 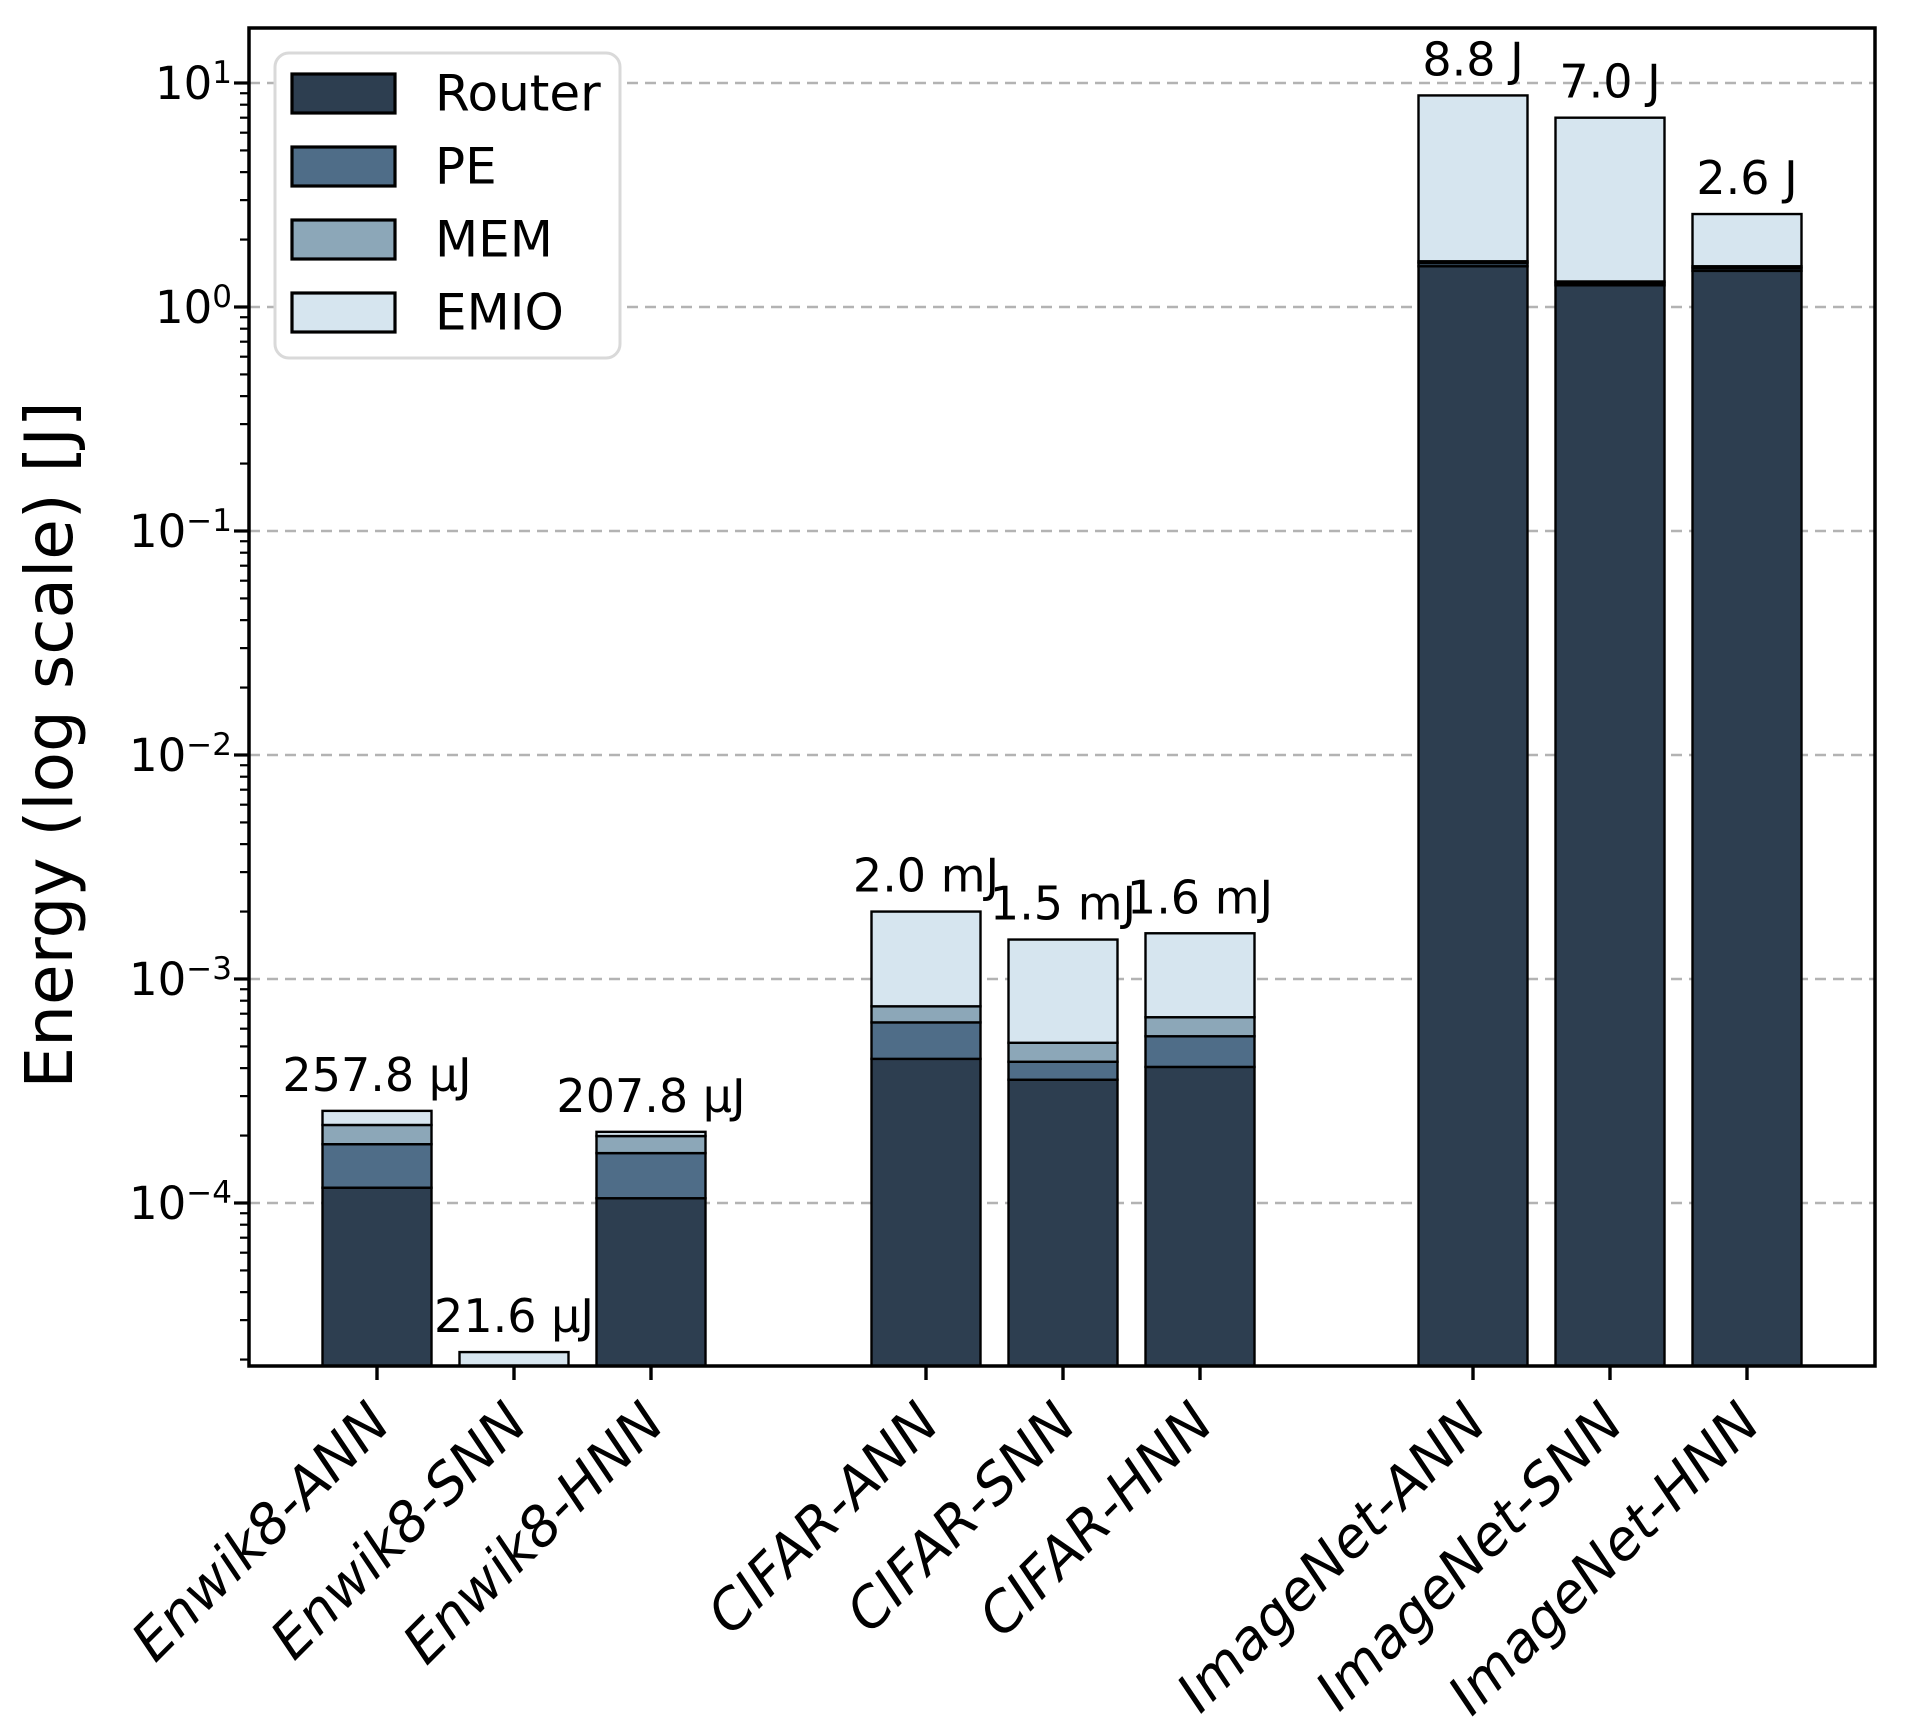 I want to click on y-tick-label: 10⁻¹, so click(x=180, y=530).